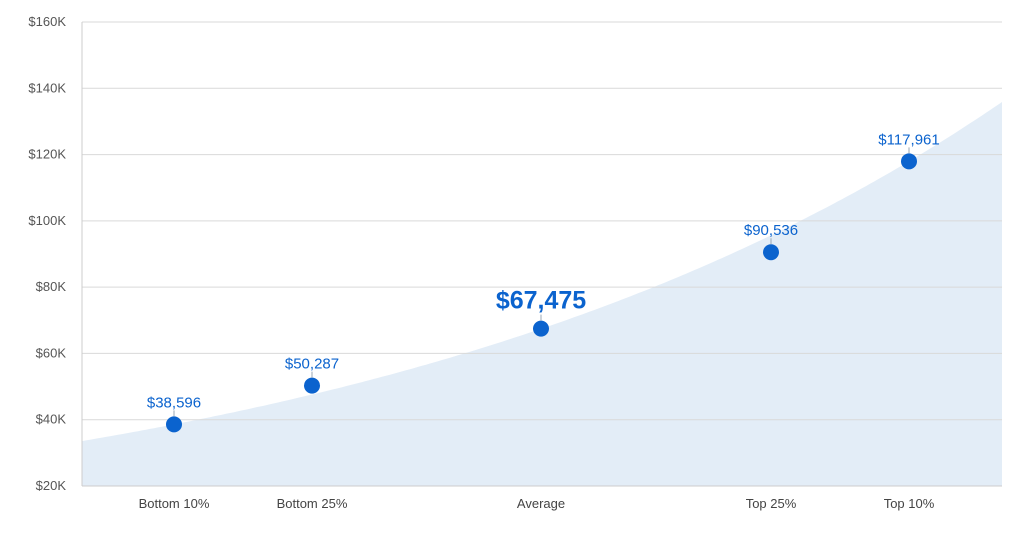 The height and width of the screenshot is (533, 1024). Describe the element at coordinates (47, 21) in the screenshot. I see `y-tick-label: $160K` at that location.